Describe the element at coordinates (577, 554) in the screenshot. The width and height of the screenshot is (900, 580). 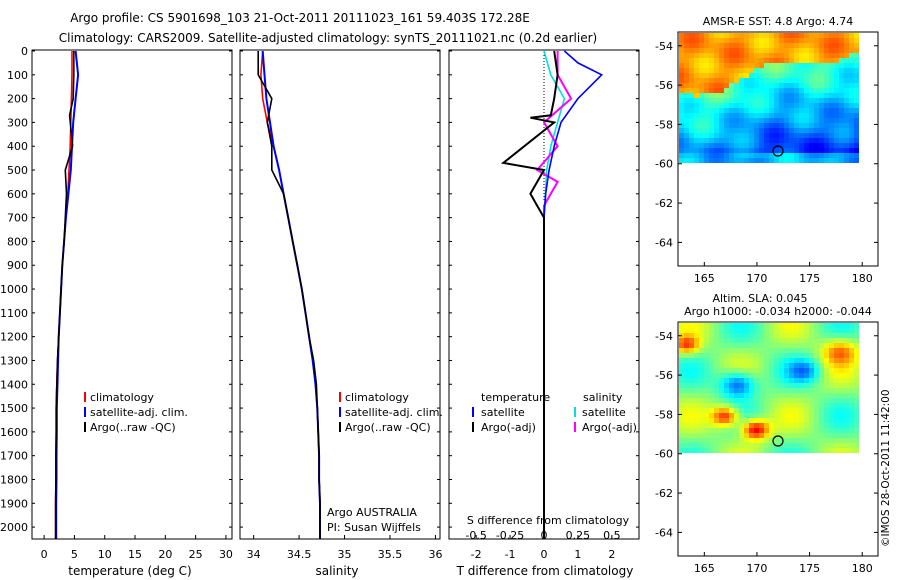
I see `difference-t-xtick-label: 1` at that location.